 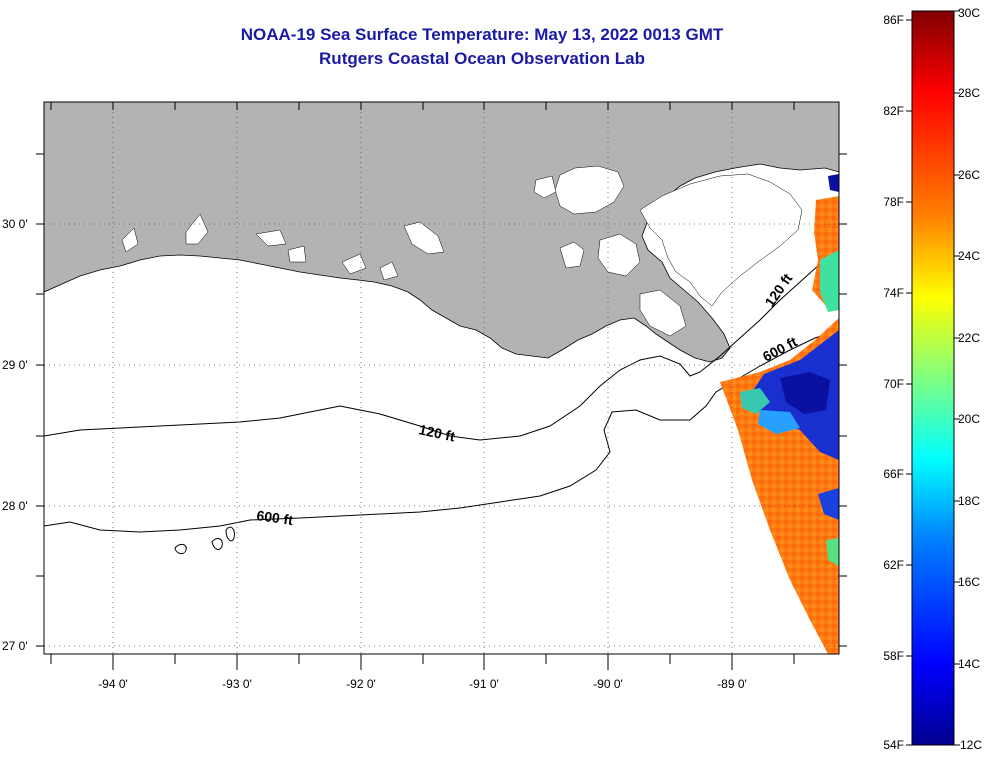 I want to click on colorbar-c-label: 30C, so click(x=969, y=13).